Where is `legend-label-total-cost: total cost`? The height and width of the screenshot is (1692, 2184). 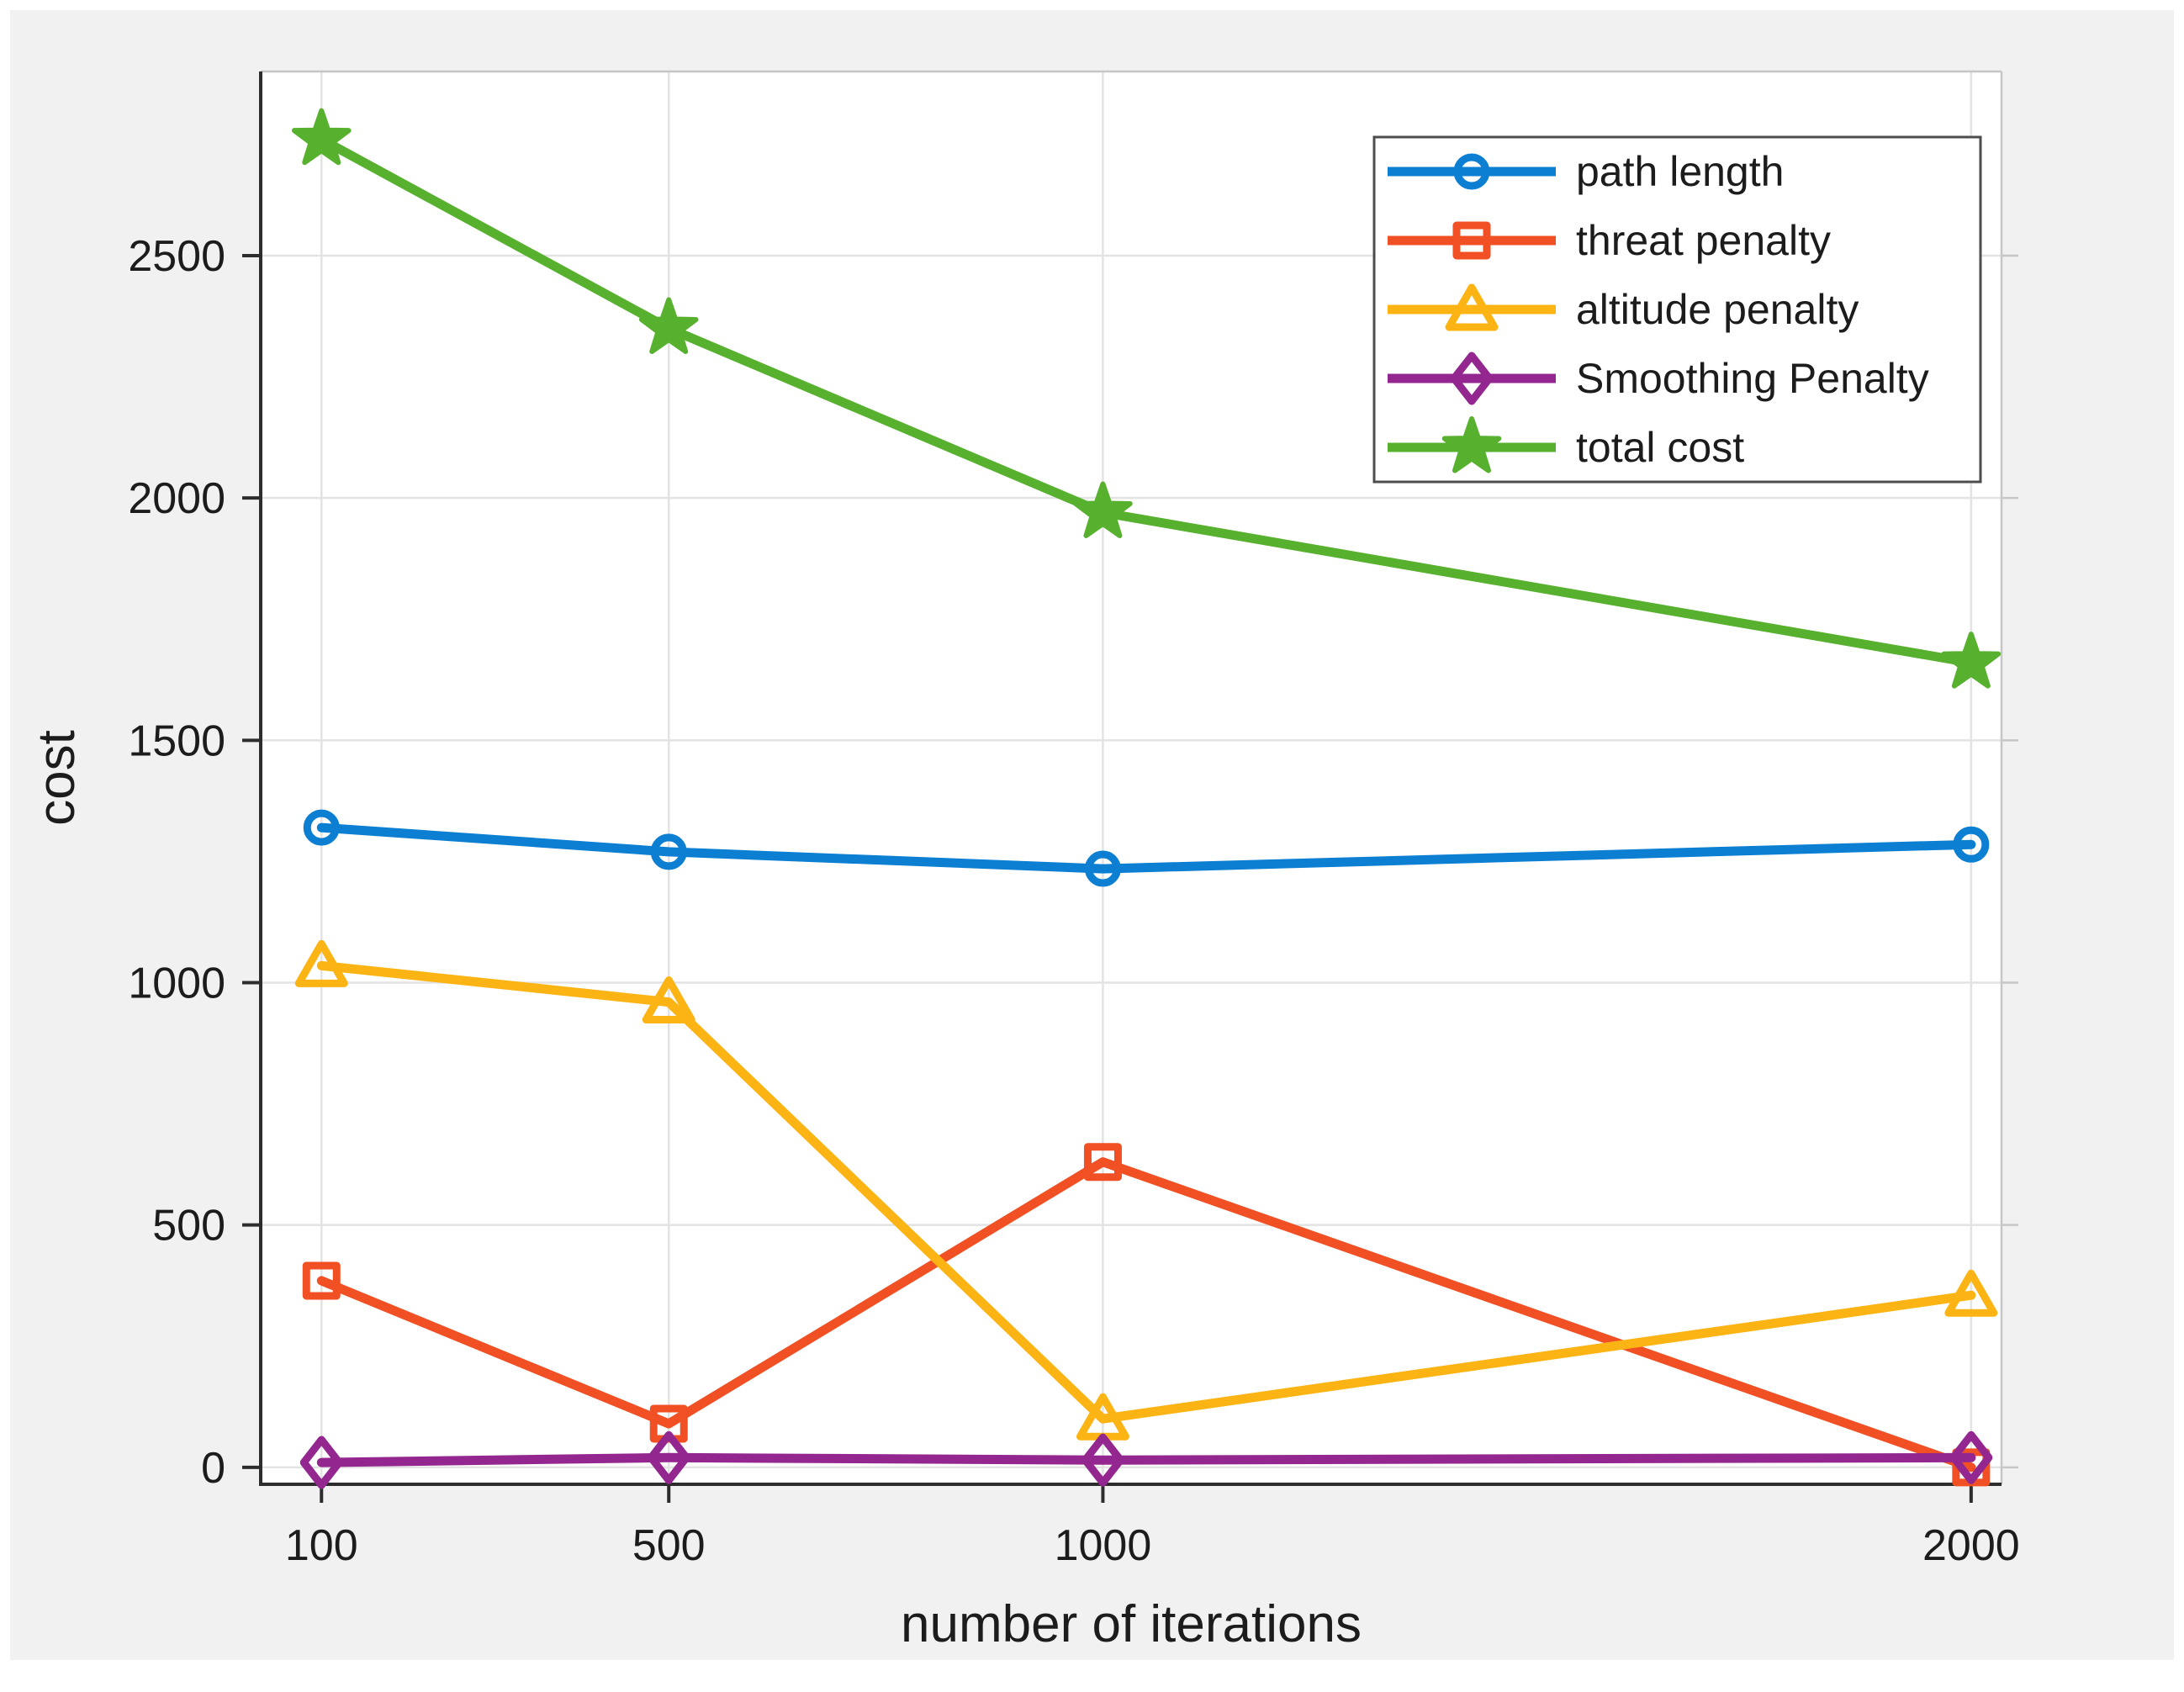 legend-label-total-cost: total cost is located at coordinates (1660, 447).